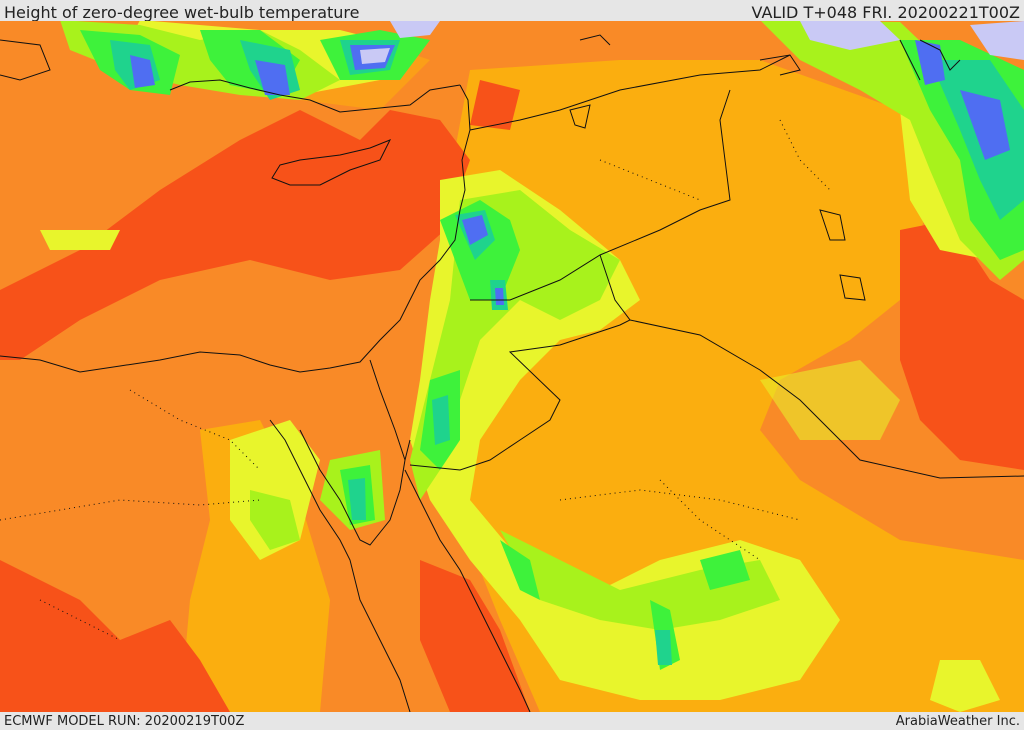  I want to click on valid-time: VALID T+048 FRI. 20200221T00Z, so click(885, 12).